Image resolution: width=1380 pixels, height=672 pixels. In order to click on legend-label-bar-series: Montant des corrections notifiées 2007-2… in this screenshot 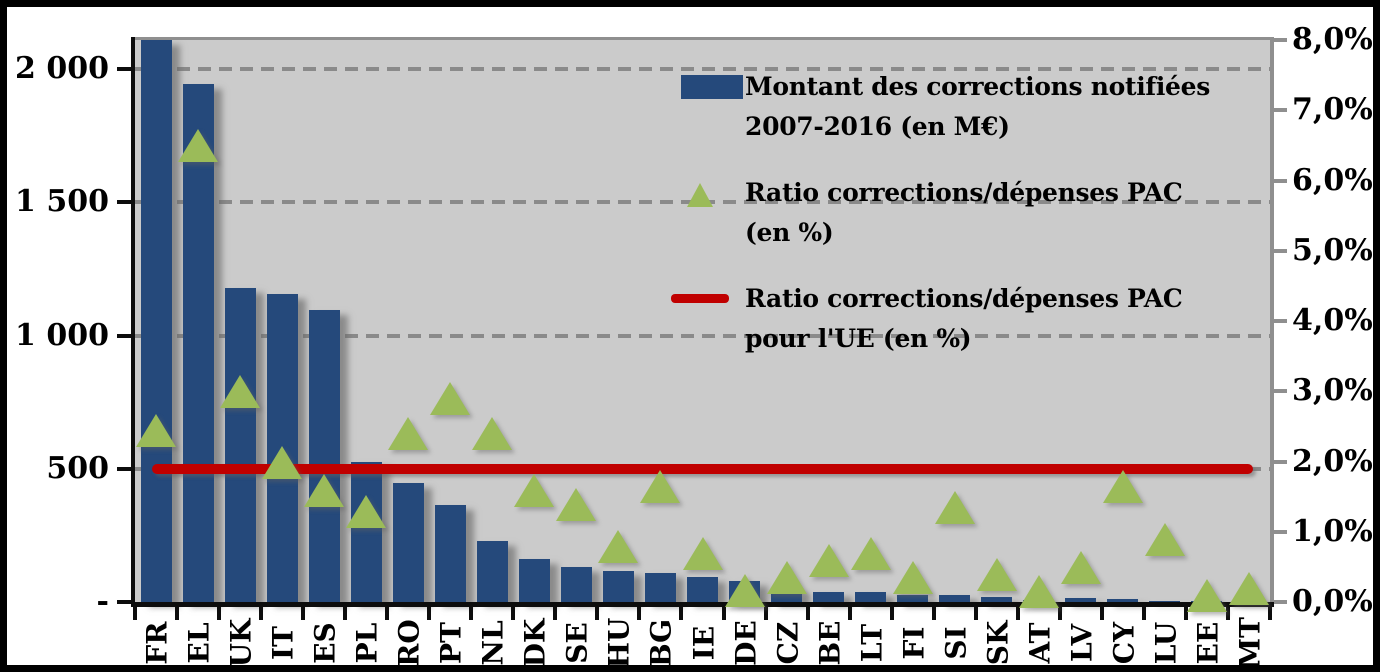, I will do `click(977, 107)`.